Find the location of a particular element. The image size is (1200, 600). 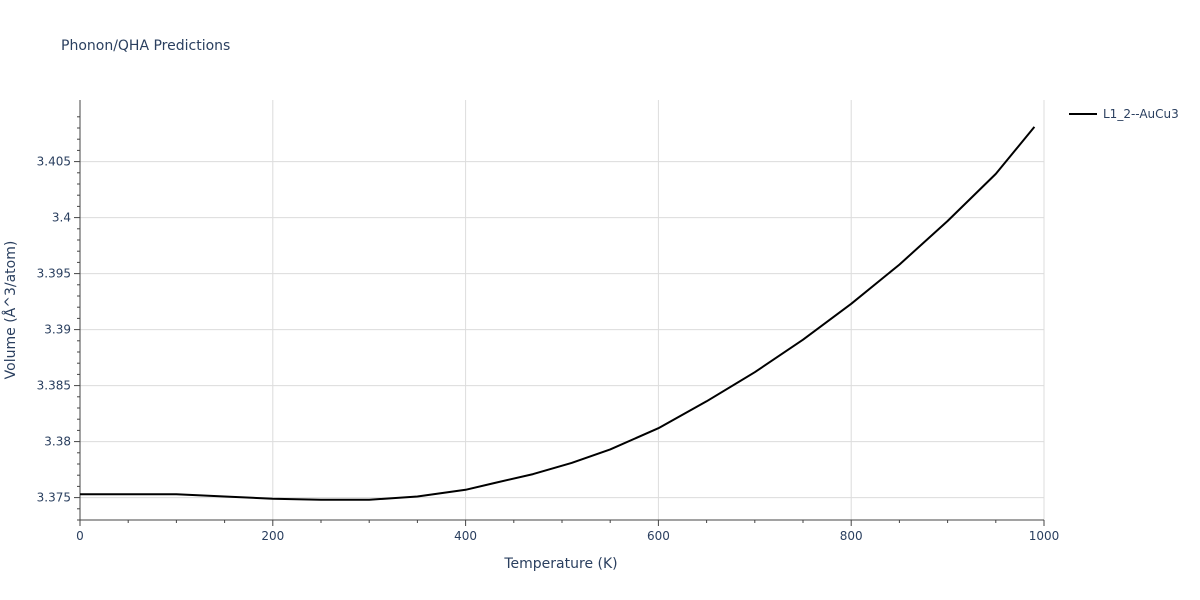

x-tick-label: 1000 is located at coordinates (1044, 536).